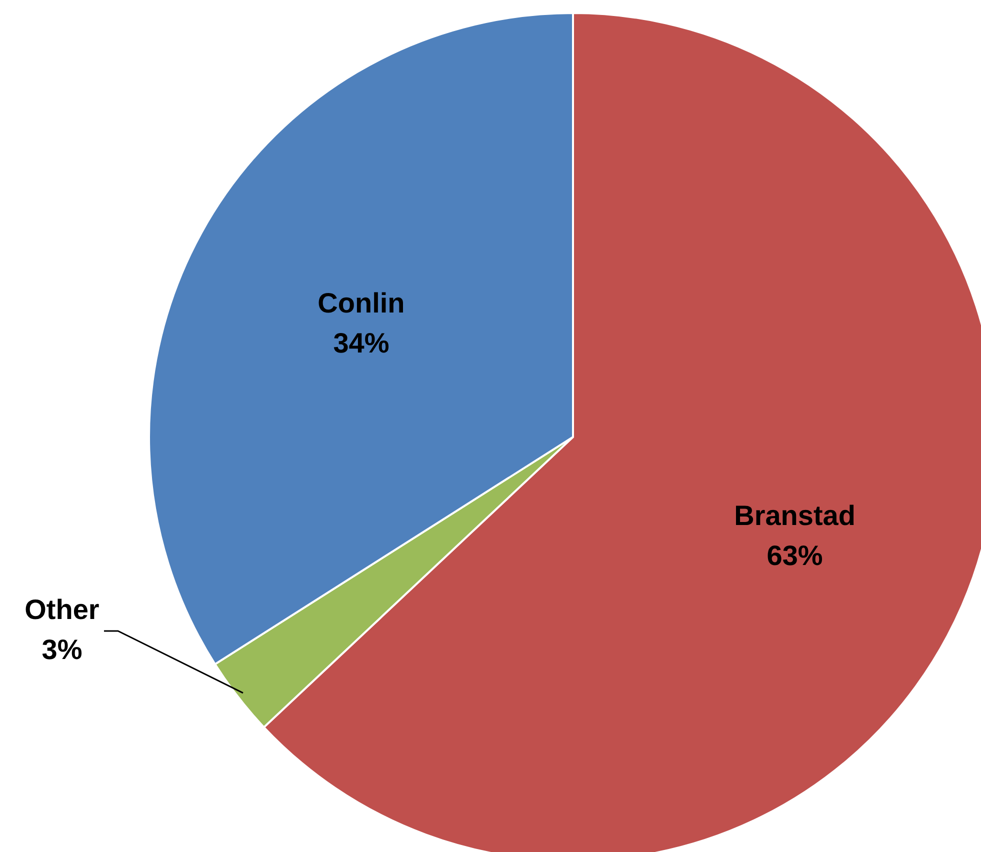  I want to click on slice-label: Other, so click(62, 609).